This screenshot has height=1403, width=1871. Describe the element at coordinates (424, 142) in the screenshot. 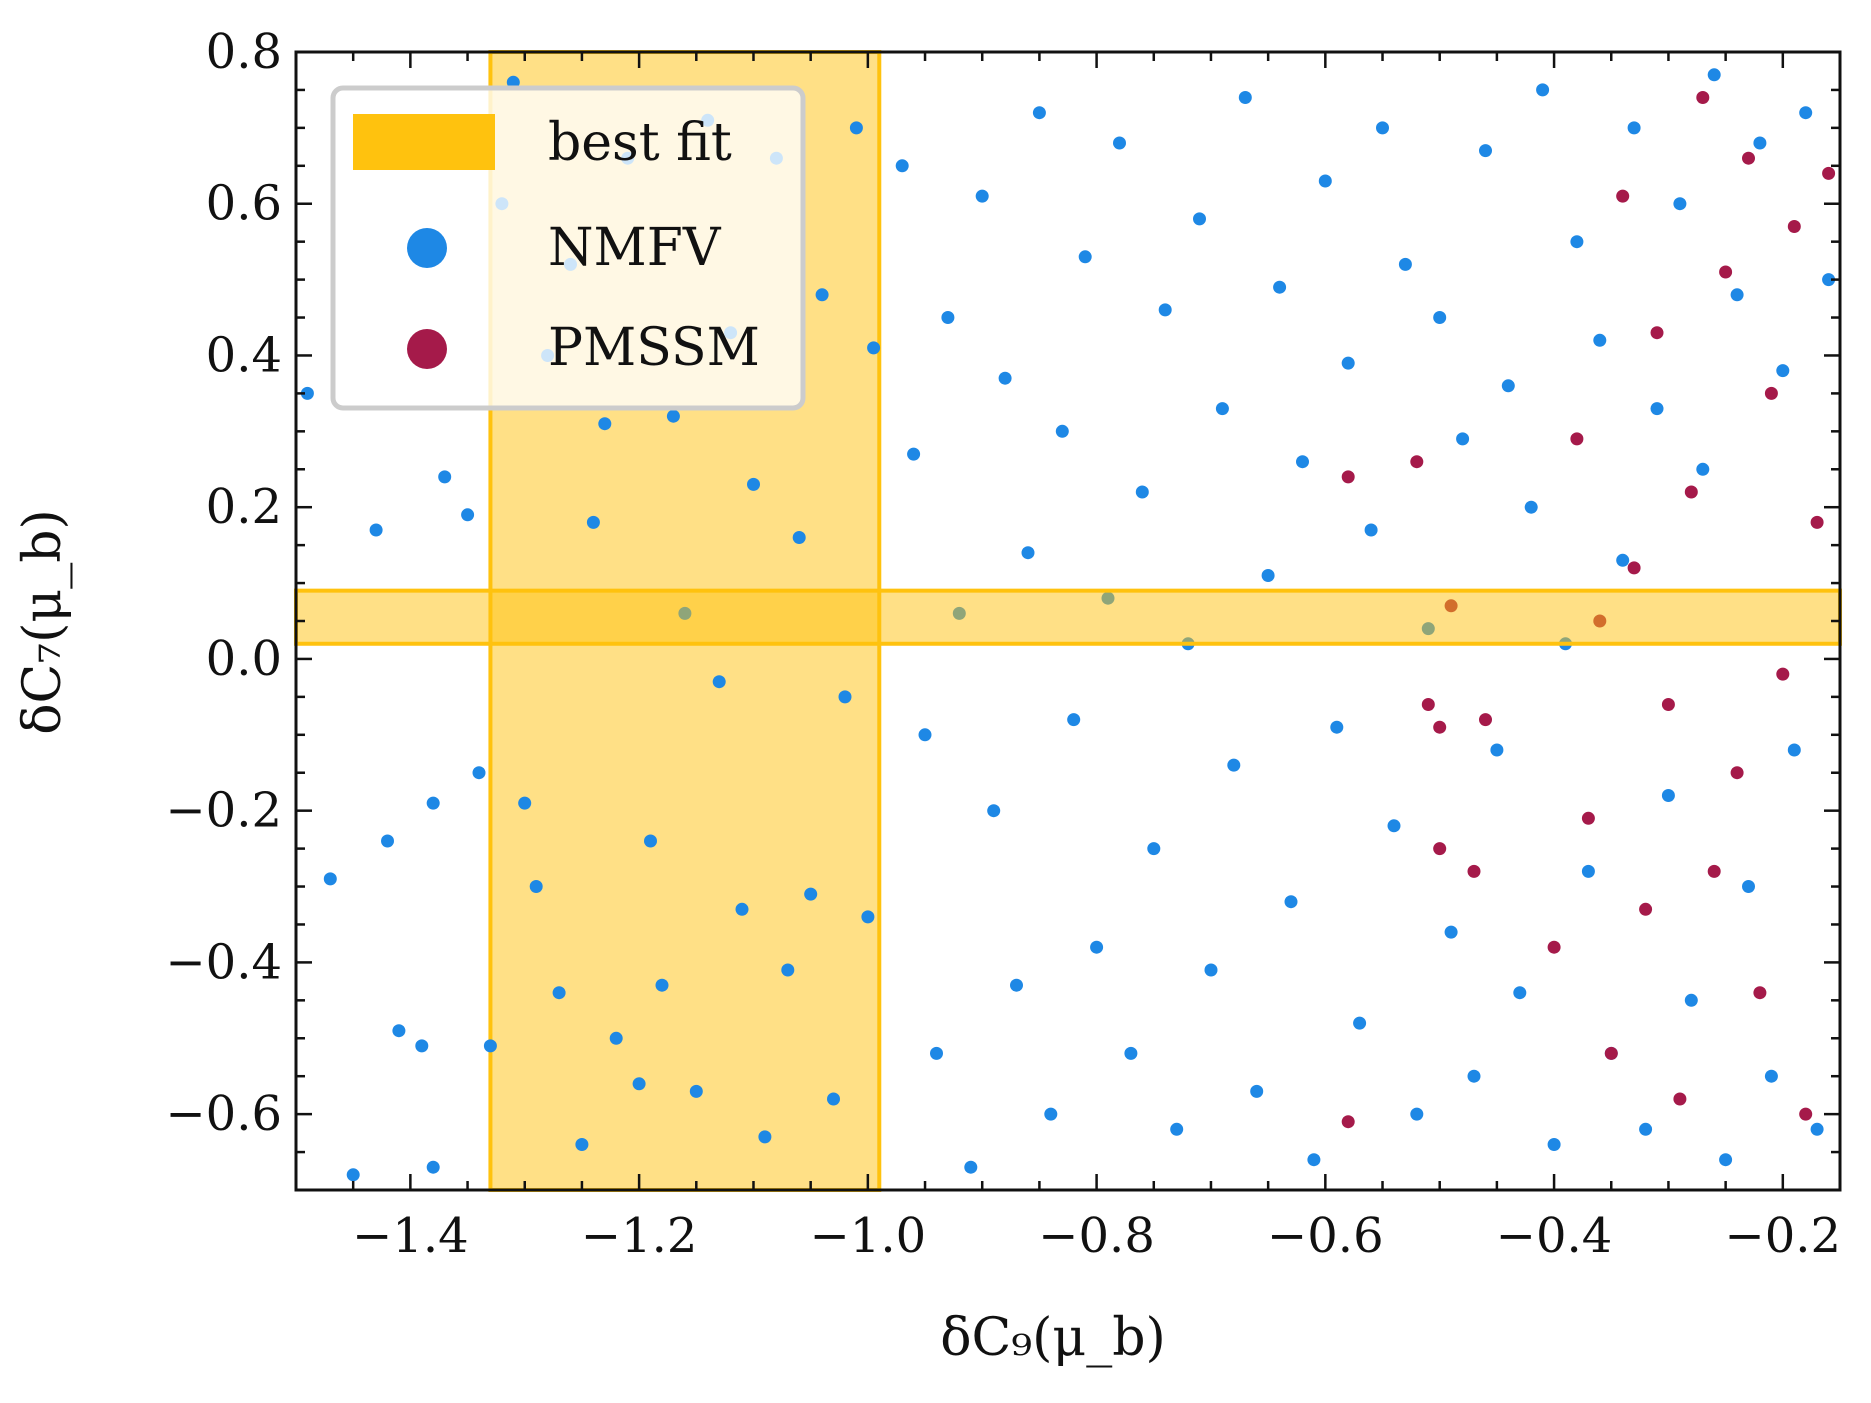

I see `legend-best-fit-swatch` at that location.